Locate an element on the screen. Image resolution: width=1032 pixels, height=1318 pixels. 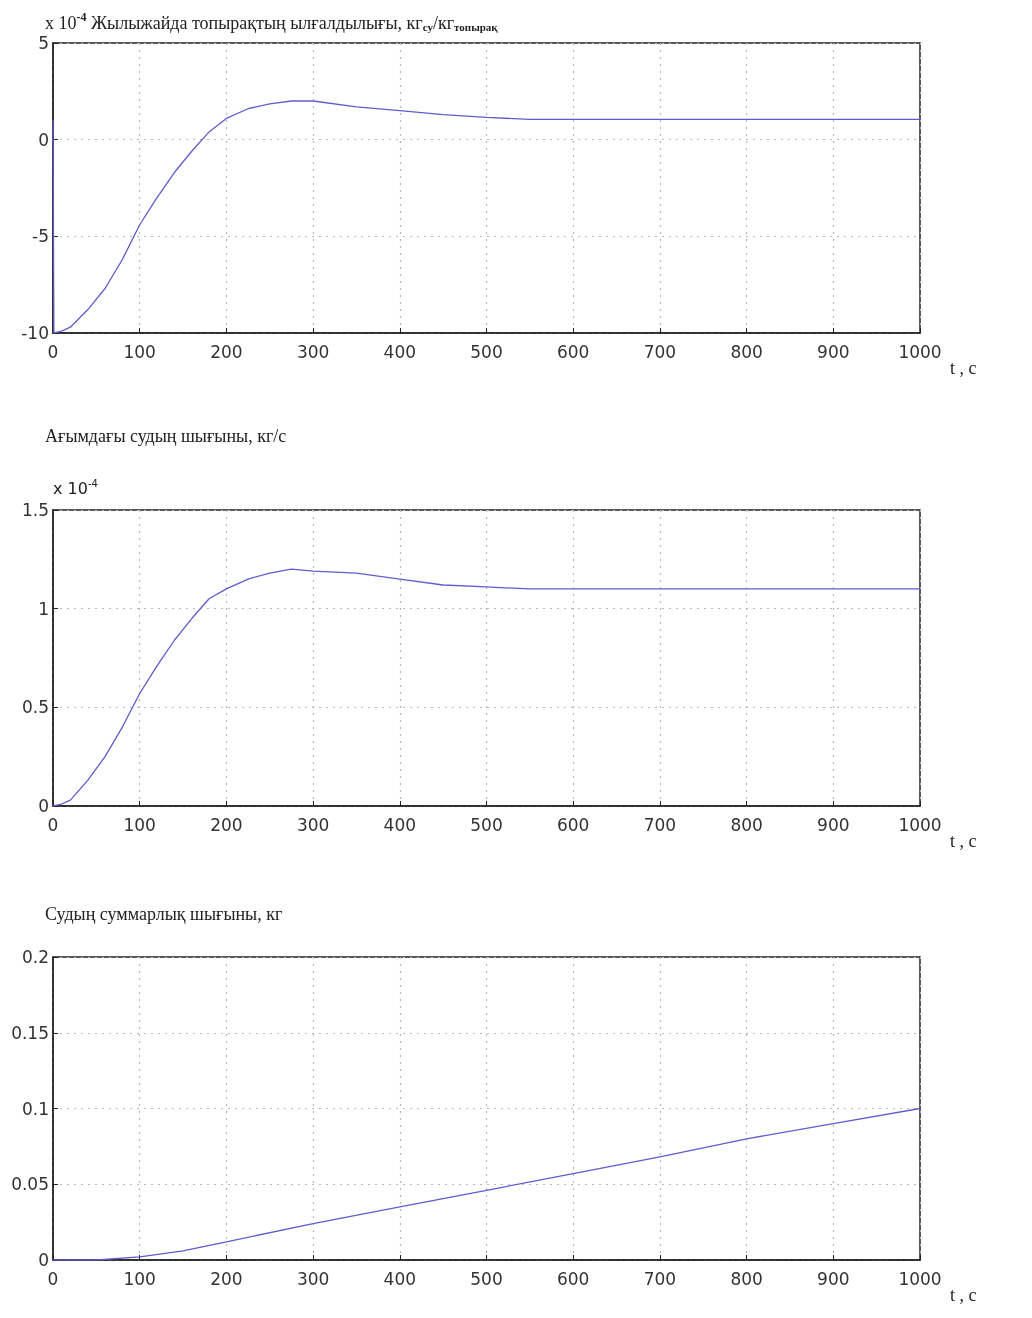
chart-title: Судың суммарлық шығыны, кг is located at coordinates (164, 914).